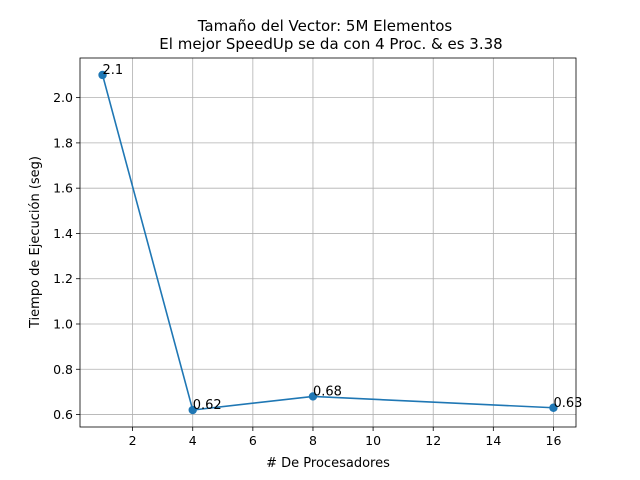  Describe the element at coordinates (433, 440) in the screenshot. I see `x-tick-label: 12` at that location.